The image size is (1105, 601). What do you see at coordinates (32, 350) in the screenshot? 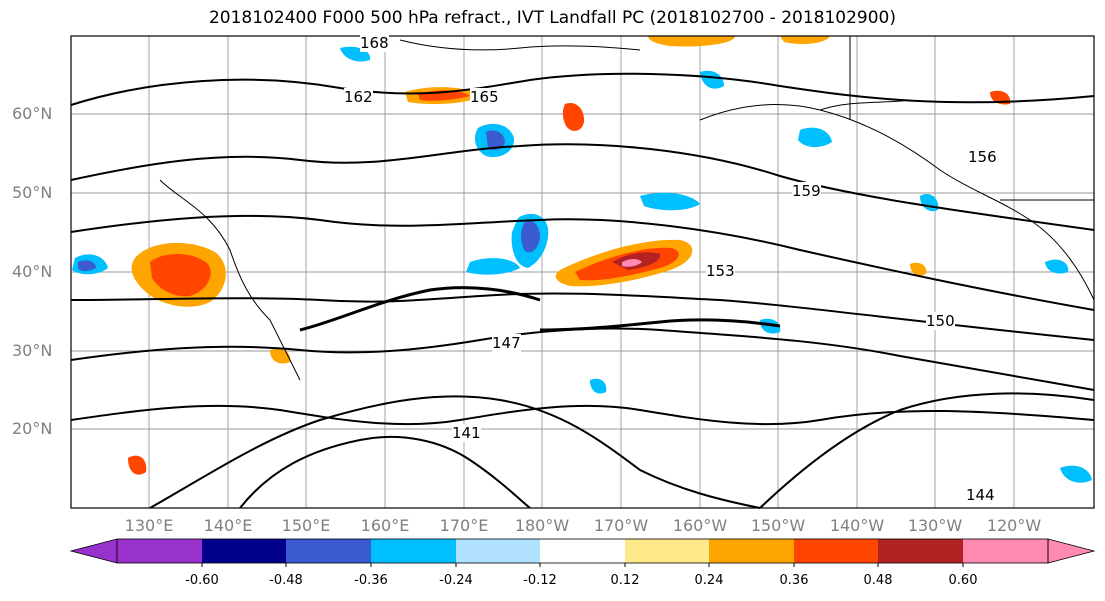
I see `lat-label: 30°N` at bounding box center [32, 350].